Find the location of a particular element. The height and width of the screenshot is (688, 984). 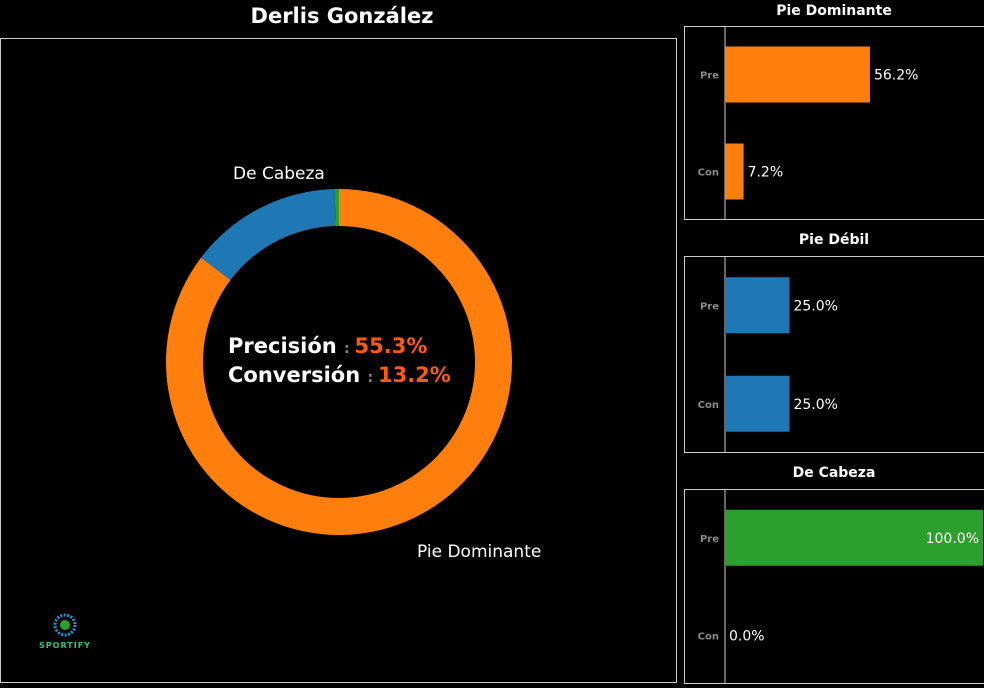

bar-chart-pie-dominante: Pre 56.2% Con 7.2% is located at coordinates (808, 123).